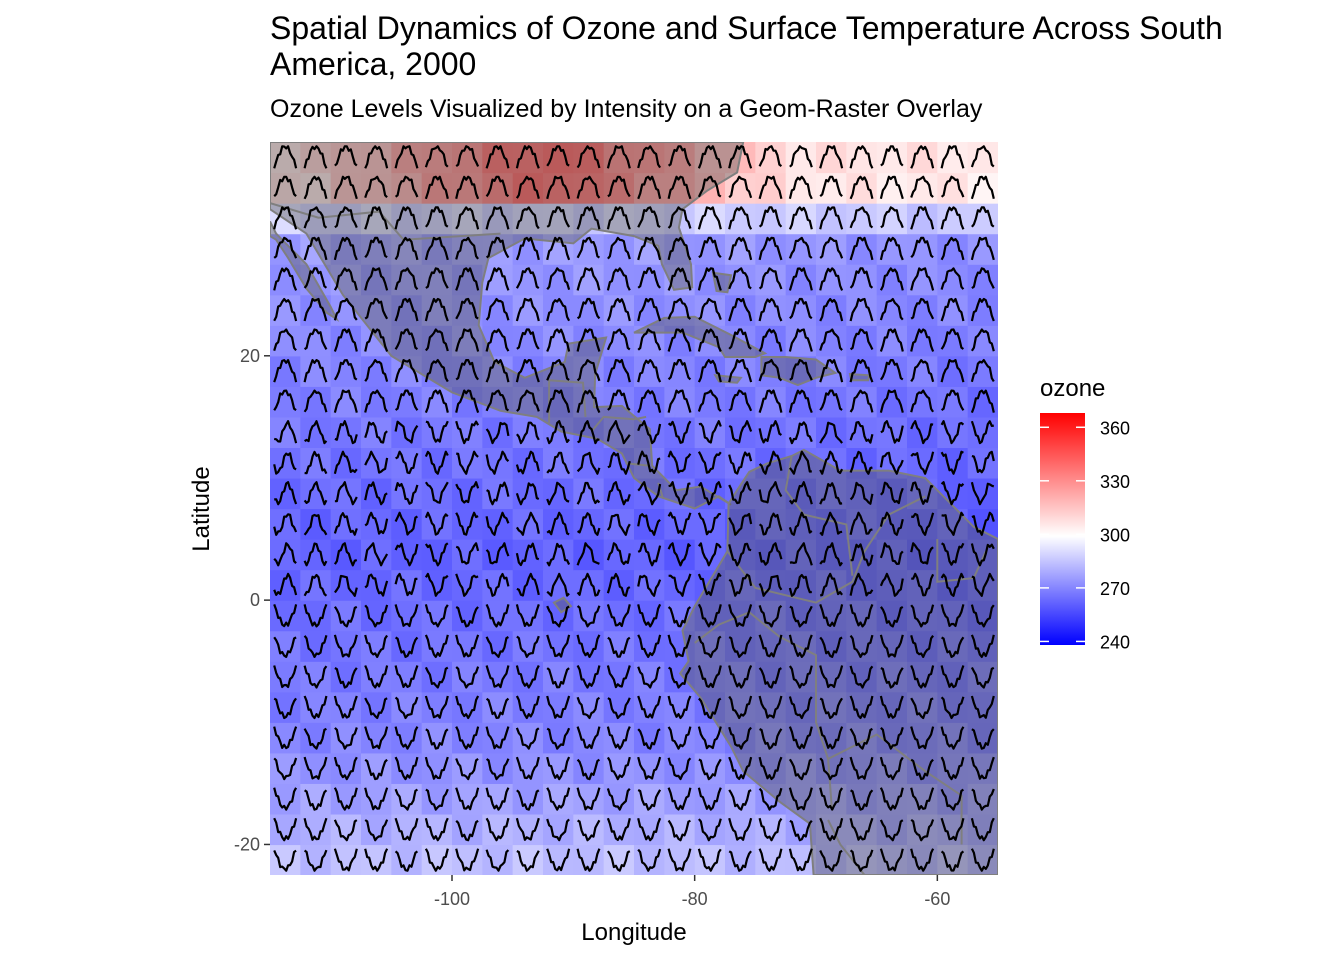  What do you see at coordinates (1115, 428) in the screenshot?
I see `legend-label: 360` at bounding box center [1115, 428].